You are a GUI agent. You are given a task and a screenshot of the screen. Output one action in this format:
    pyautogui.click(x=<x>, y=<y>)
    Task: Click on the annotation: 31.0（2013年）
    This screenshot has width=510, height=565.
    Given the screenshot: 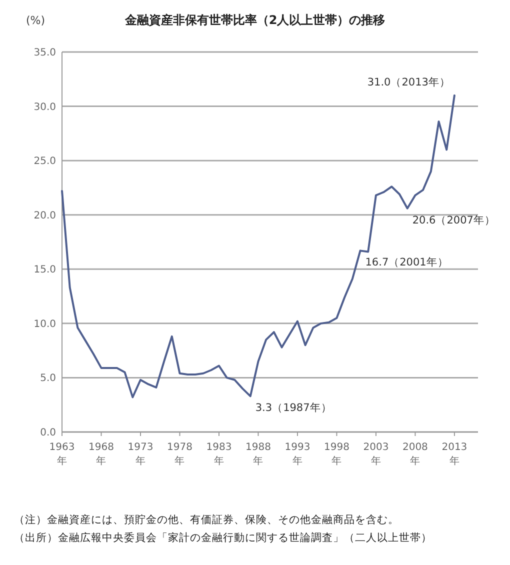 What is the action you would take?
    pyautogui.click(x=408, y=82)
    